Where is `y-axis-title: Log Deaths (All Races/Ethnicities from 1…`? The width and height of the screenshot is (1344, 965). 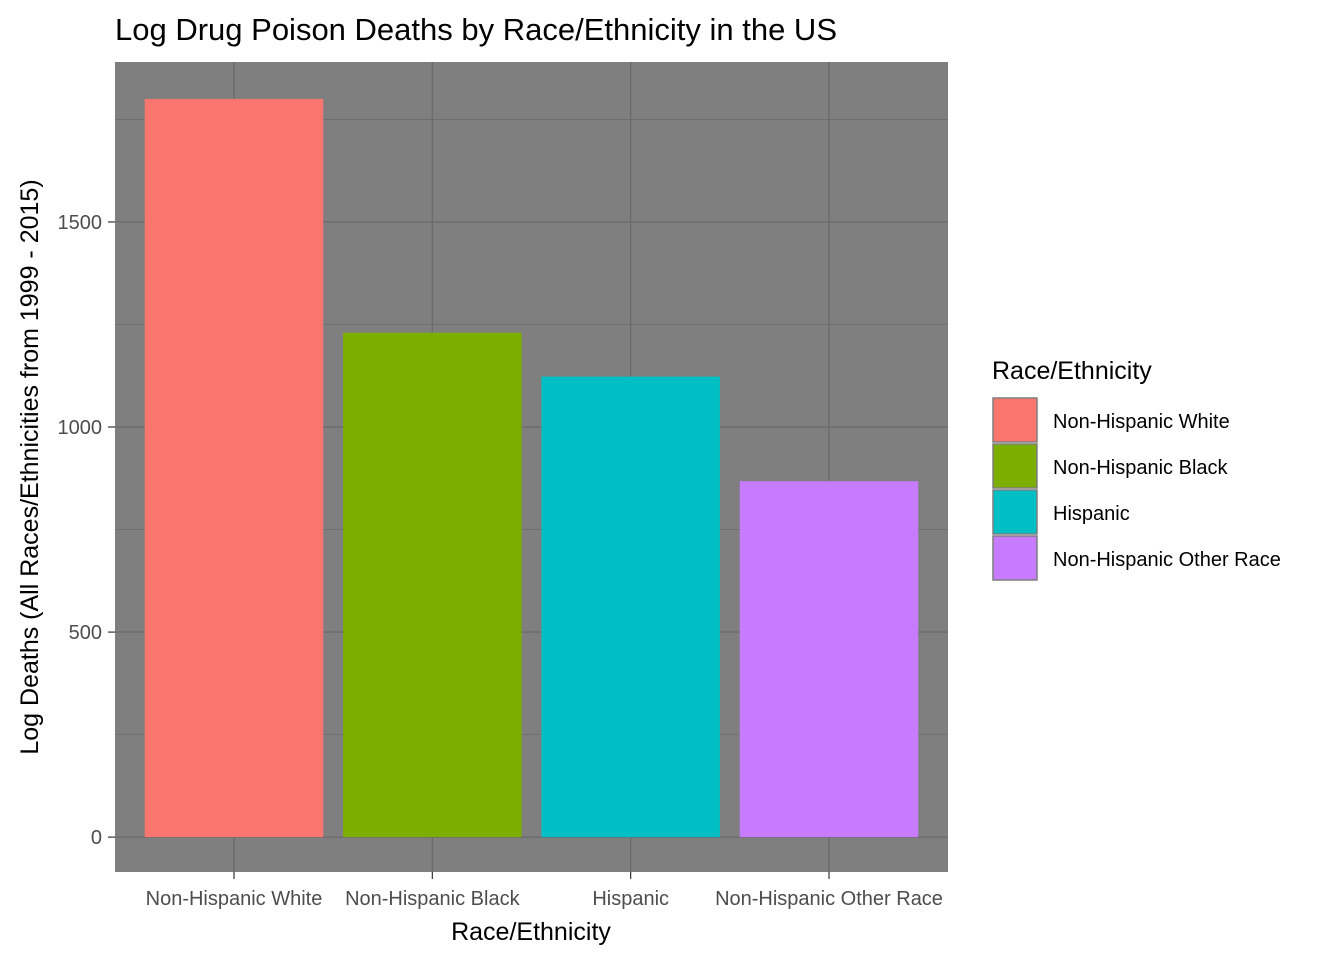
y-axis-title: Log Deaths (All Races/Ethnicities from 1… is located at coordinates (30, 466).